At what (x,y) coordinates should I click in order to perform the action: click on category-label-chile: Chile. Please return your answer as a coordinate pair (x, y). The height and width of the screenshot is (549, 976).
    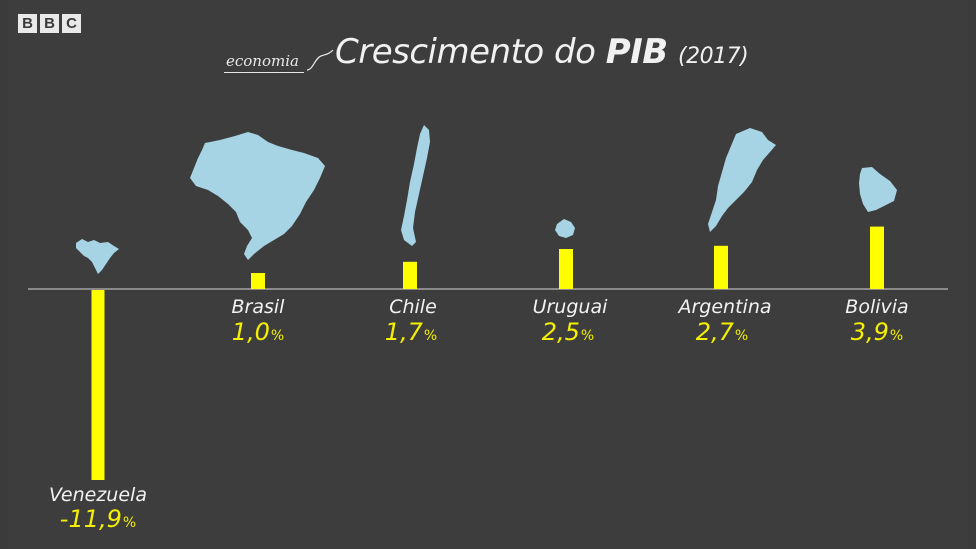
    Looking at the image, I should click on (413, 307).